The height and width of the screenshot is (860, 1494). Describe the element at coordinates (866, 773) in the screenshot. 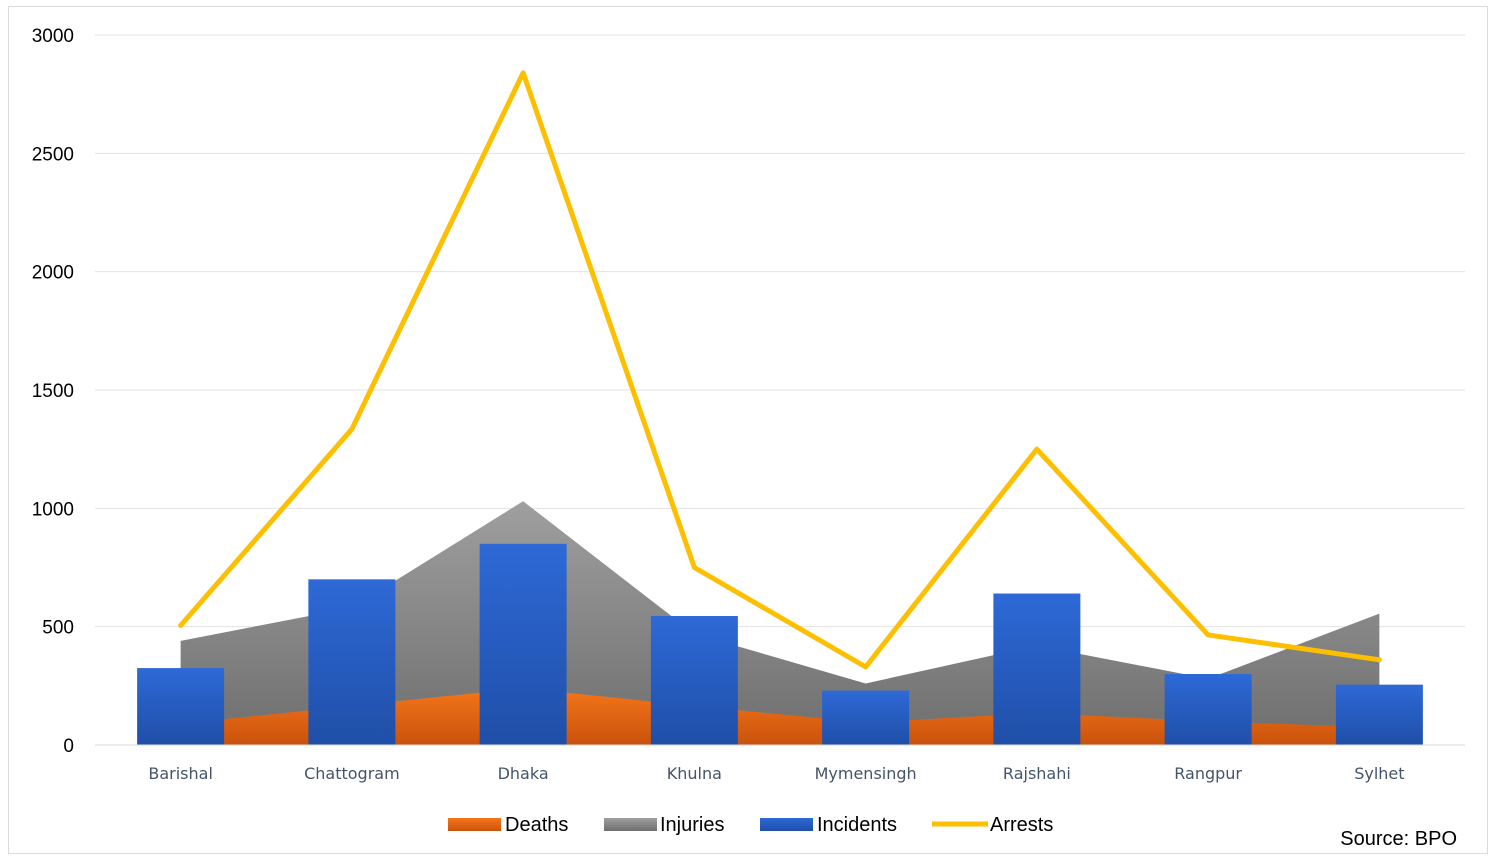

I see `x-tick-label: Mymensingh` at that location.